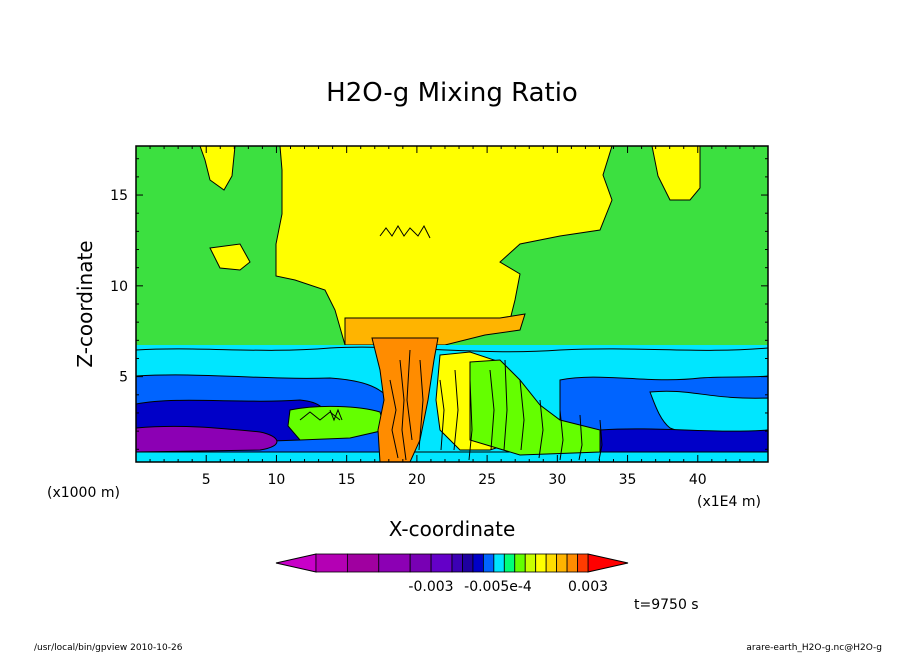 This screenshot has width=904, height=654. I want to click on region-purple-low, so click(207, 439).